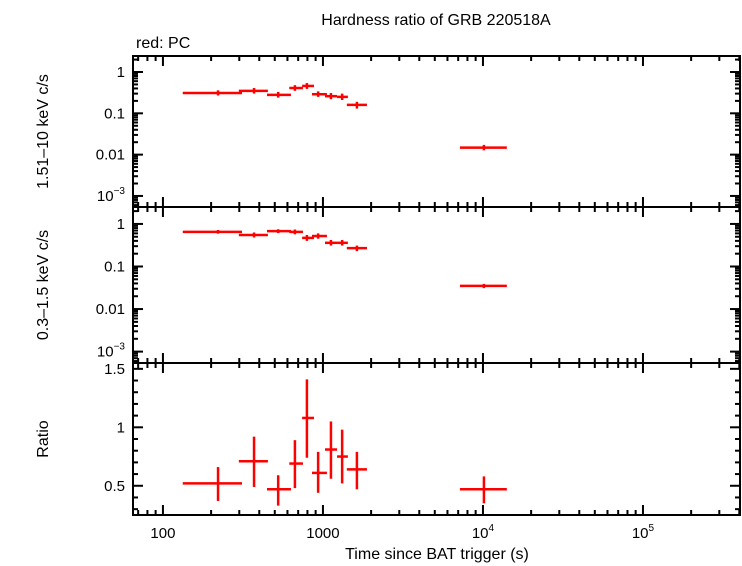 Image resolution: width=742 pixels, height=566 pixels. I want to click on x-tick-label: 10⁴, so click(483, 532).